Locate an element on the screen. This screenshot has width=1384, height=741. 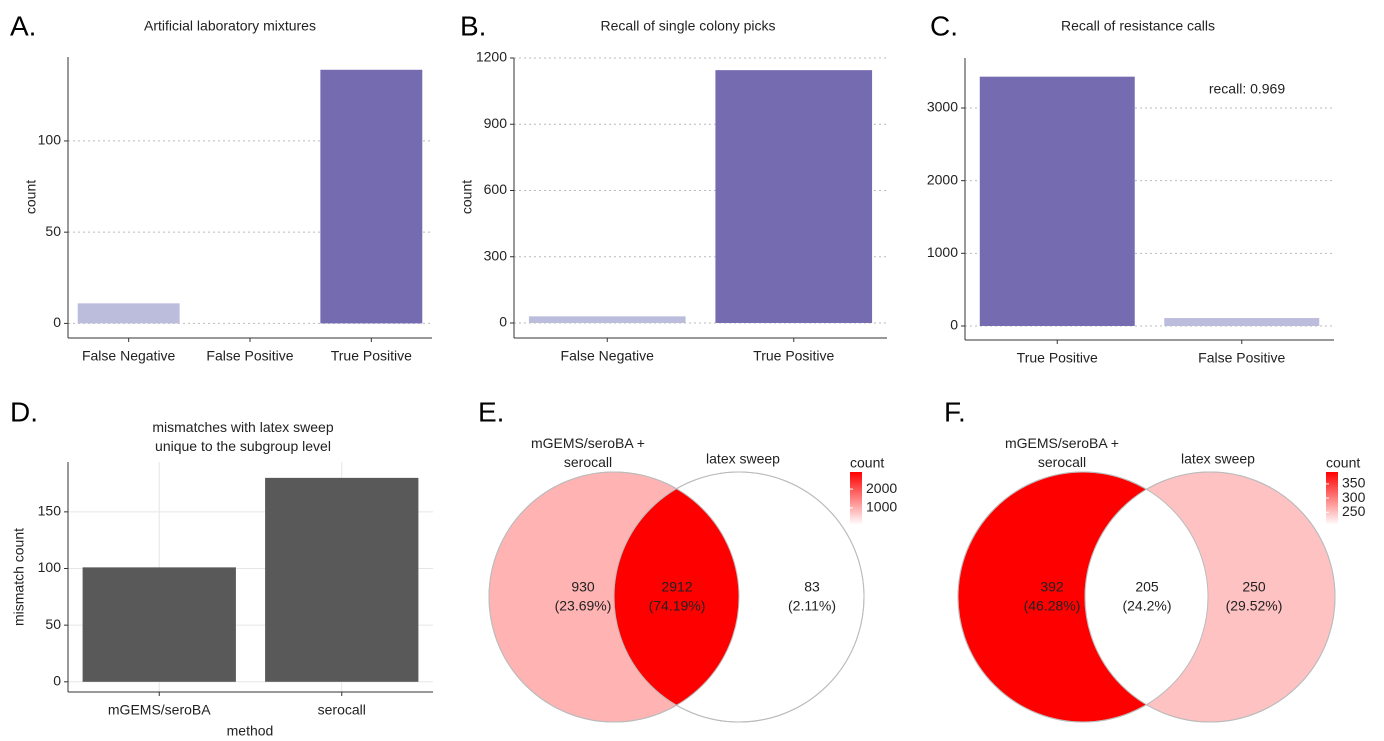
region-percent: (2.11%) is located at coordinates (812, 606).